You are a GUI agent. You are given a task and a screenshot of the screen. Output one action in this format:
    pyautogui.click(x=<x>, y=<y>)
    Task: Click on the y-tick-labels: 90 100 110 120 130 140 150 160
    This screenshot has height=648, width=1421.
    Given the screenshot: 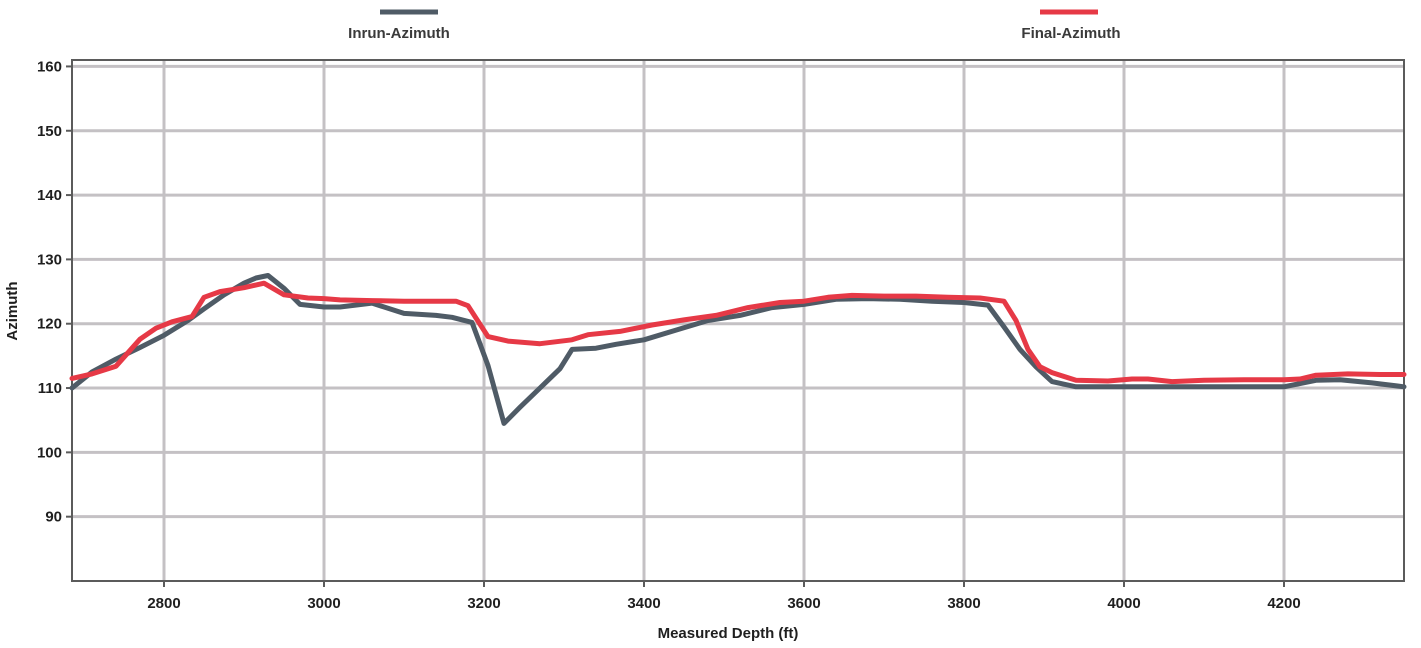 What is the action you would take?
    pyautogui.click(x=49, y=291)
    